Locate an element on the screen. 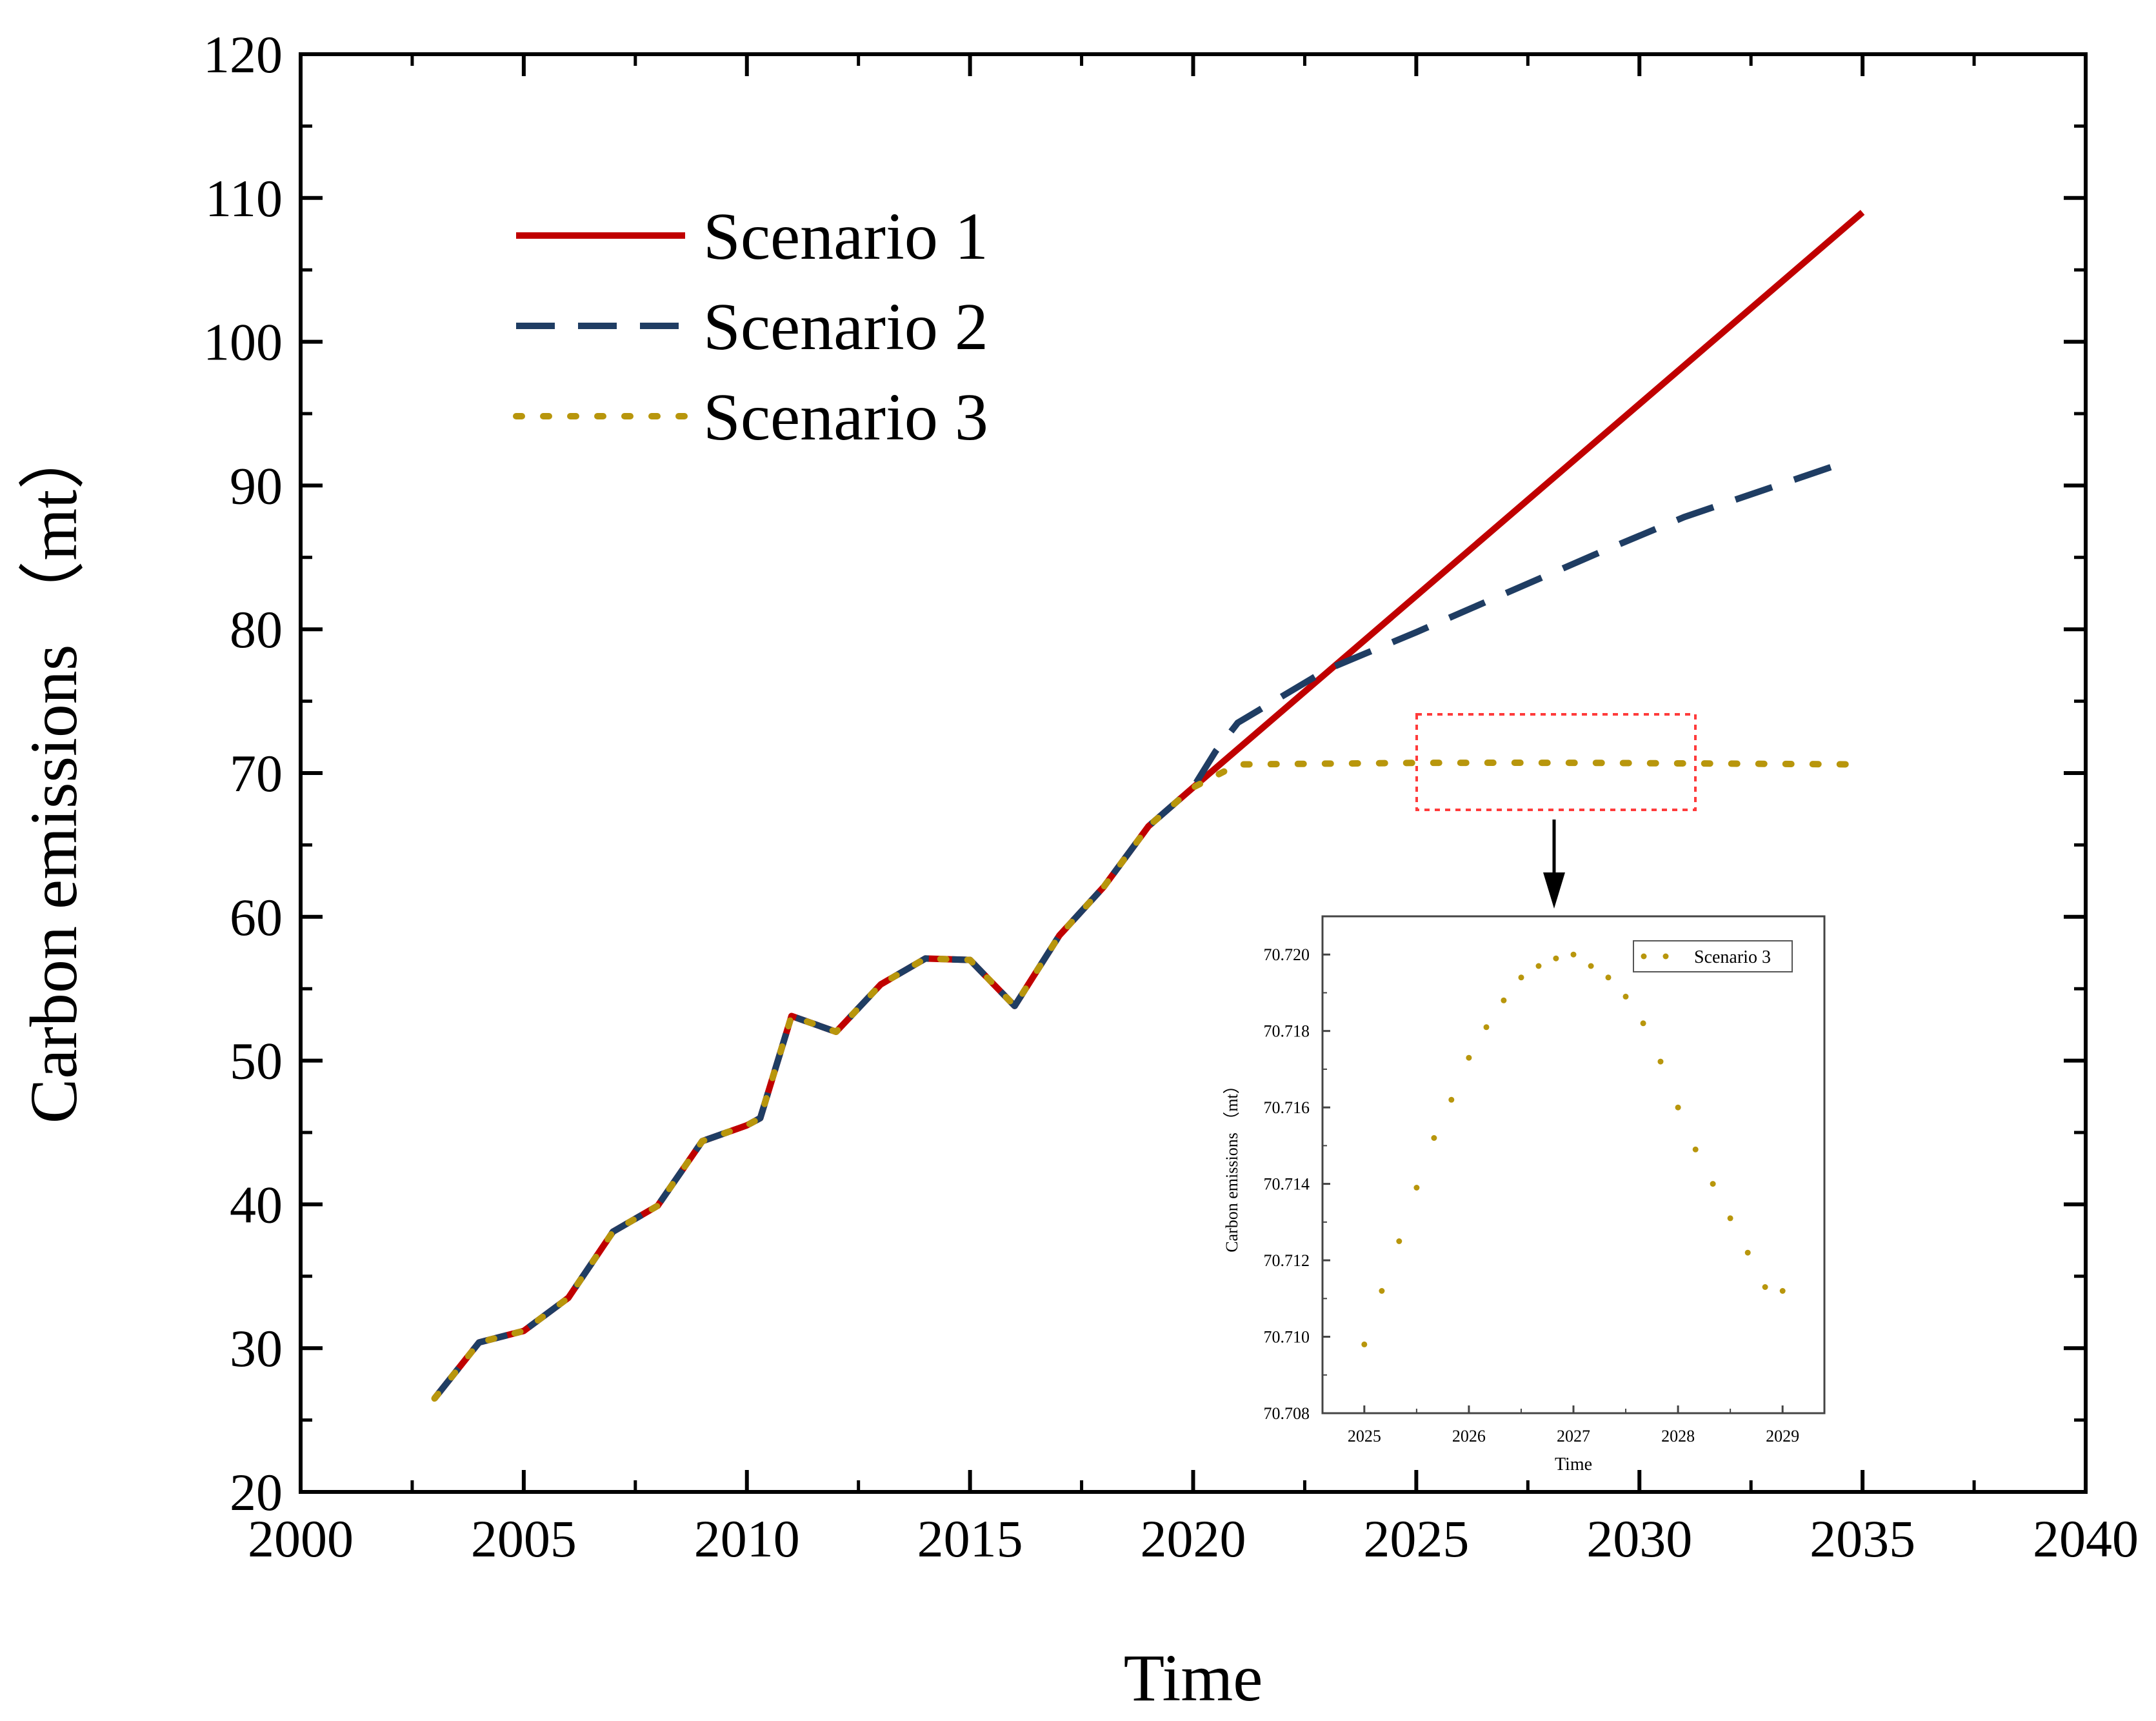 The width and height of the screenshot is (2156, 1721). y-tick-label: 70 is located at coordinates (257, 773).